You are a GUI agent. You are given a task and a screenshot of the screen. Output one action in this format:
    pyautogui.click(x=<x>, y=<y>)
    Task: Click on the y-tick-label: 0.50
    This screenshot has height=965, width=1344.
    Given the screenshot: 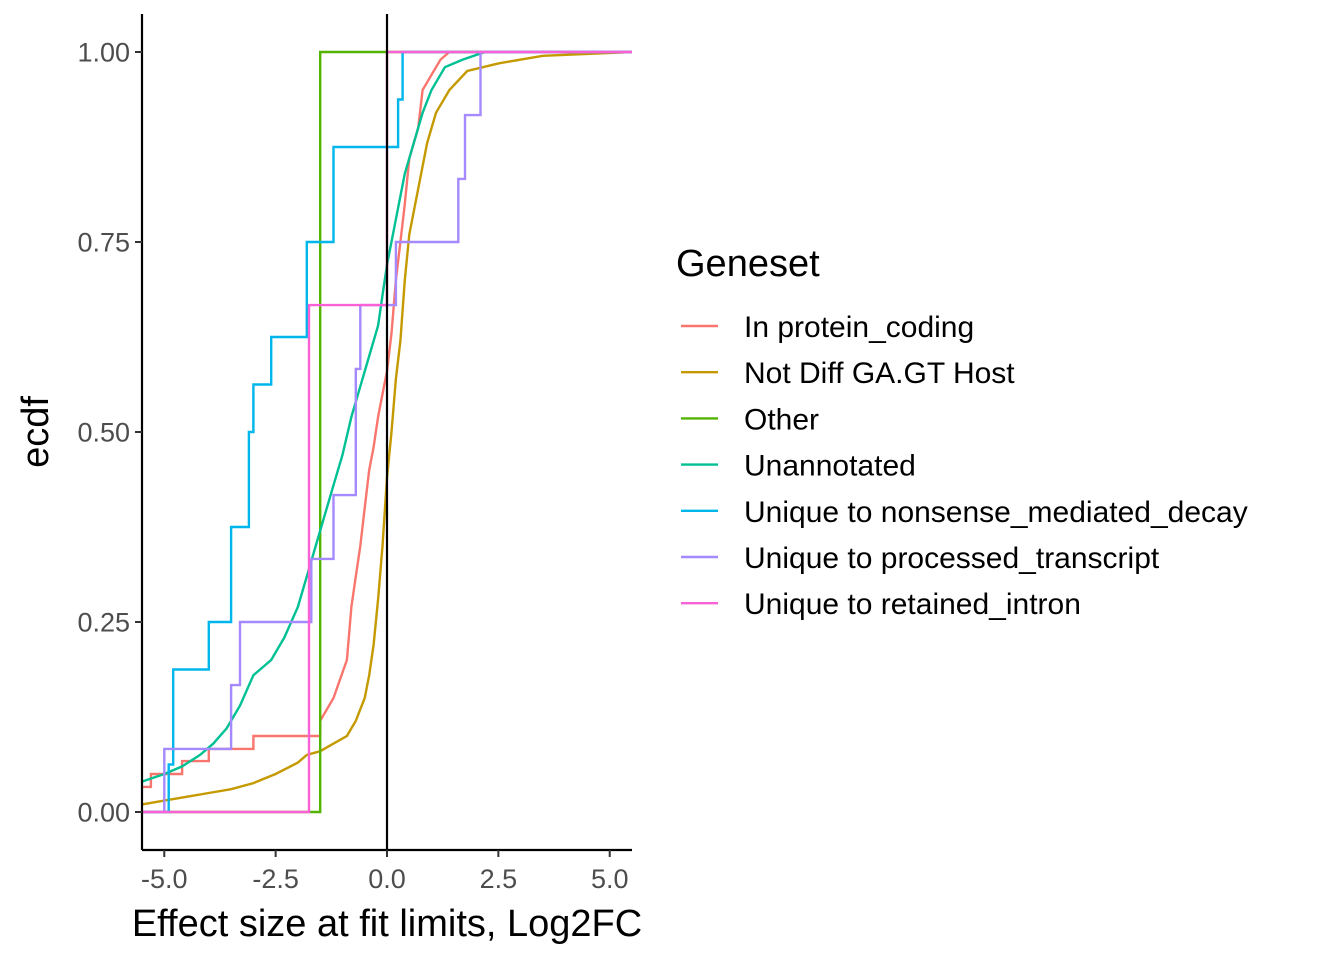 What is the action you would take?
    pyautogui.click(x=103, y=433)
    